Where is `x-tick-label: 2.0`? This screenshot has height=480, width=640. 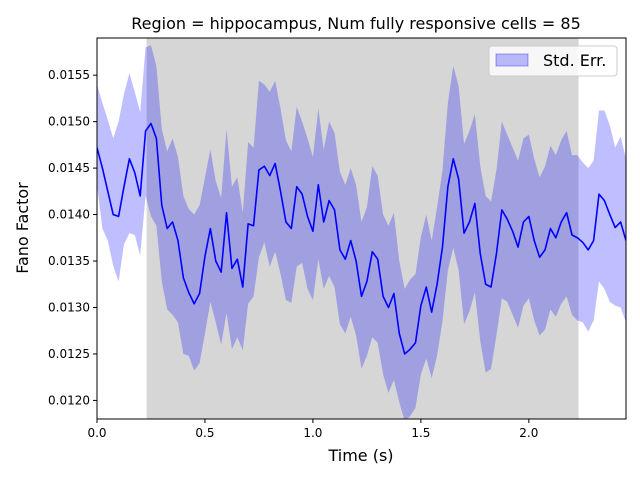 x-tick-label: 2.0 is located at coordinates (528, 433).